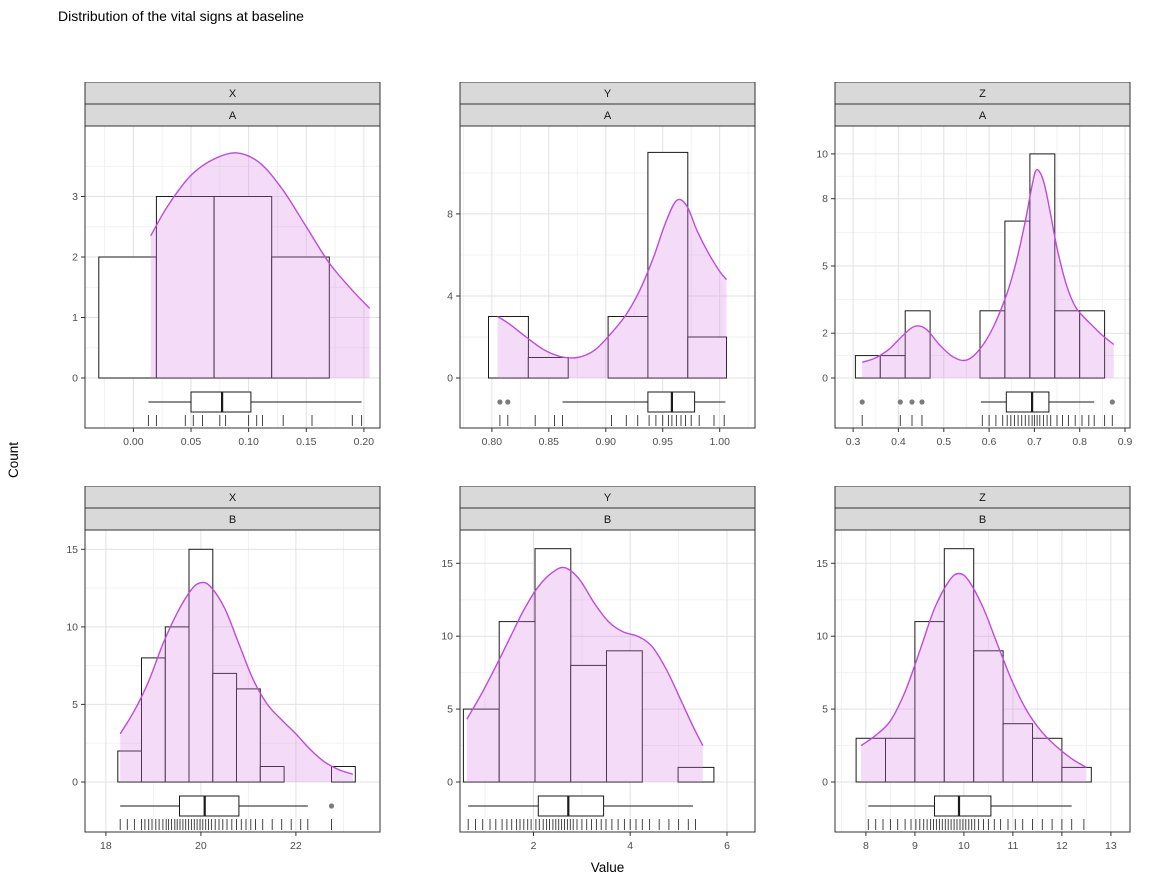 The image size is (1161, 891). What do you see at coordinates (727, 846) in the screenshot?
I see `x-tick-label: 6` at bounding box center [727, 846].